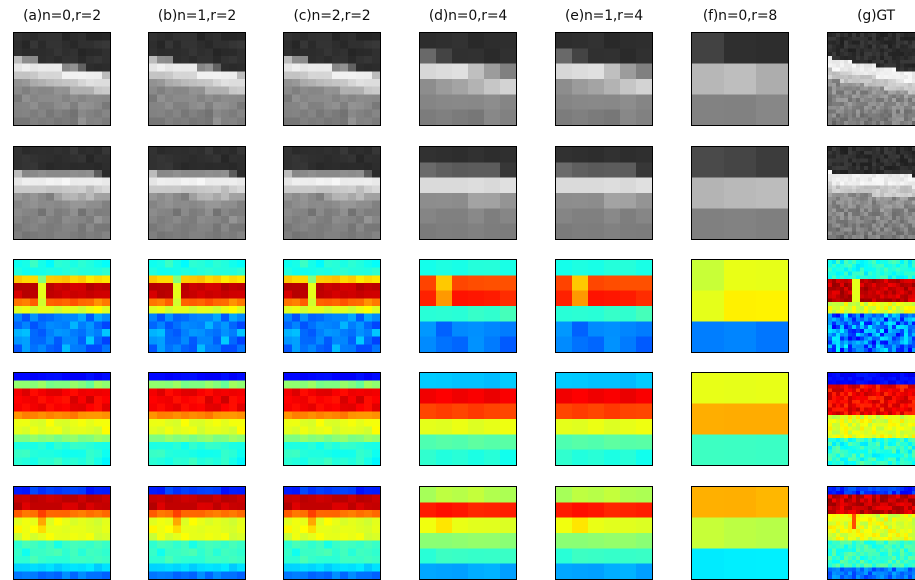 This screenshot has height=580, width=915. I want to click on column-title: (f)n=0,r=8, so click(740, 16).